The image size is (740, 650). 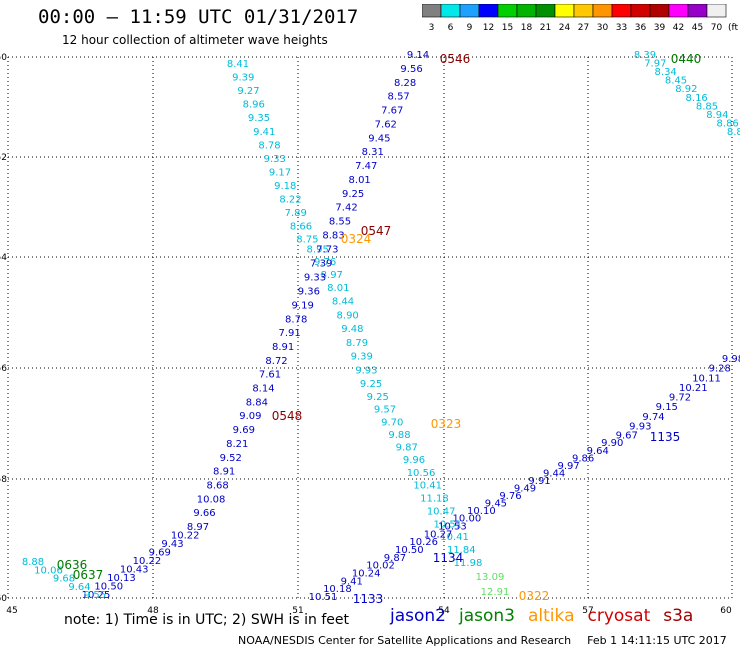 What do you see at coordinates (490, 577) in the screenshot?
I see `swh-observation: 13.09` at bounding box center [490, 577].